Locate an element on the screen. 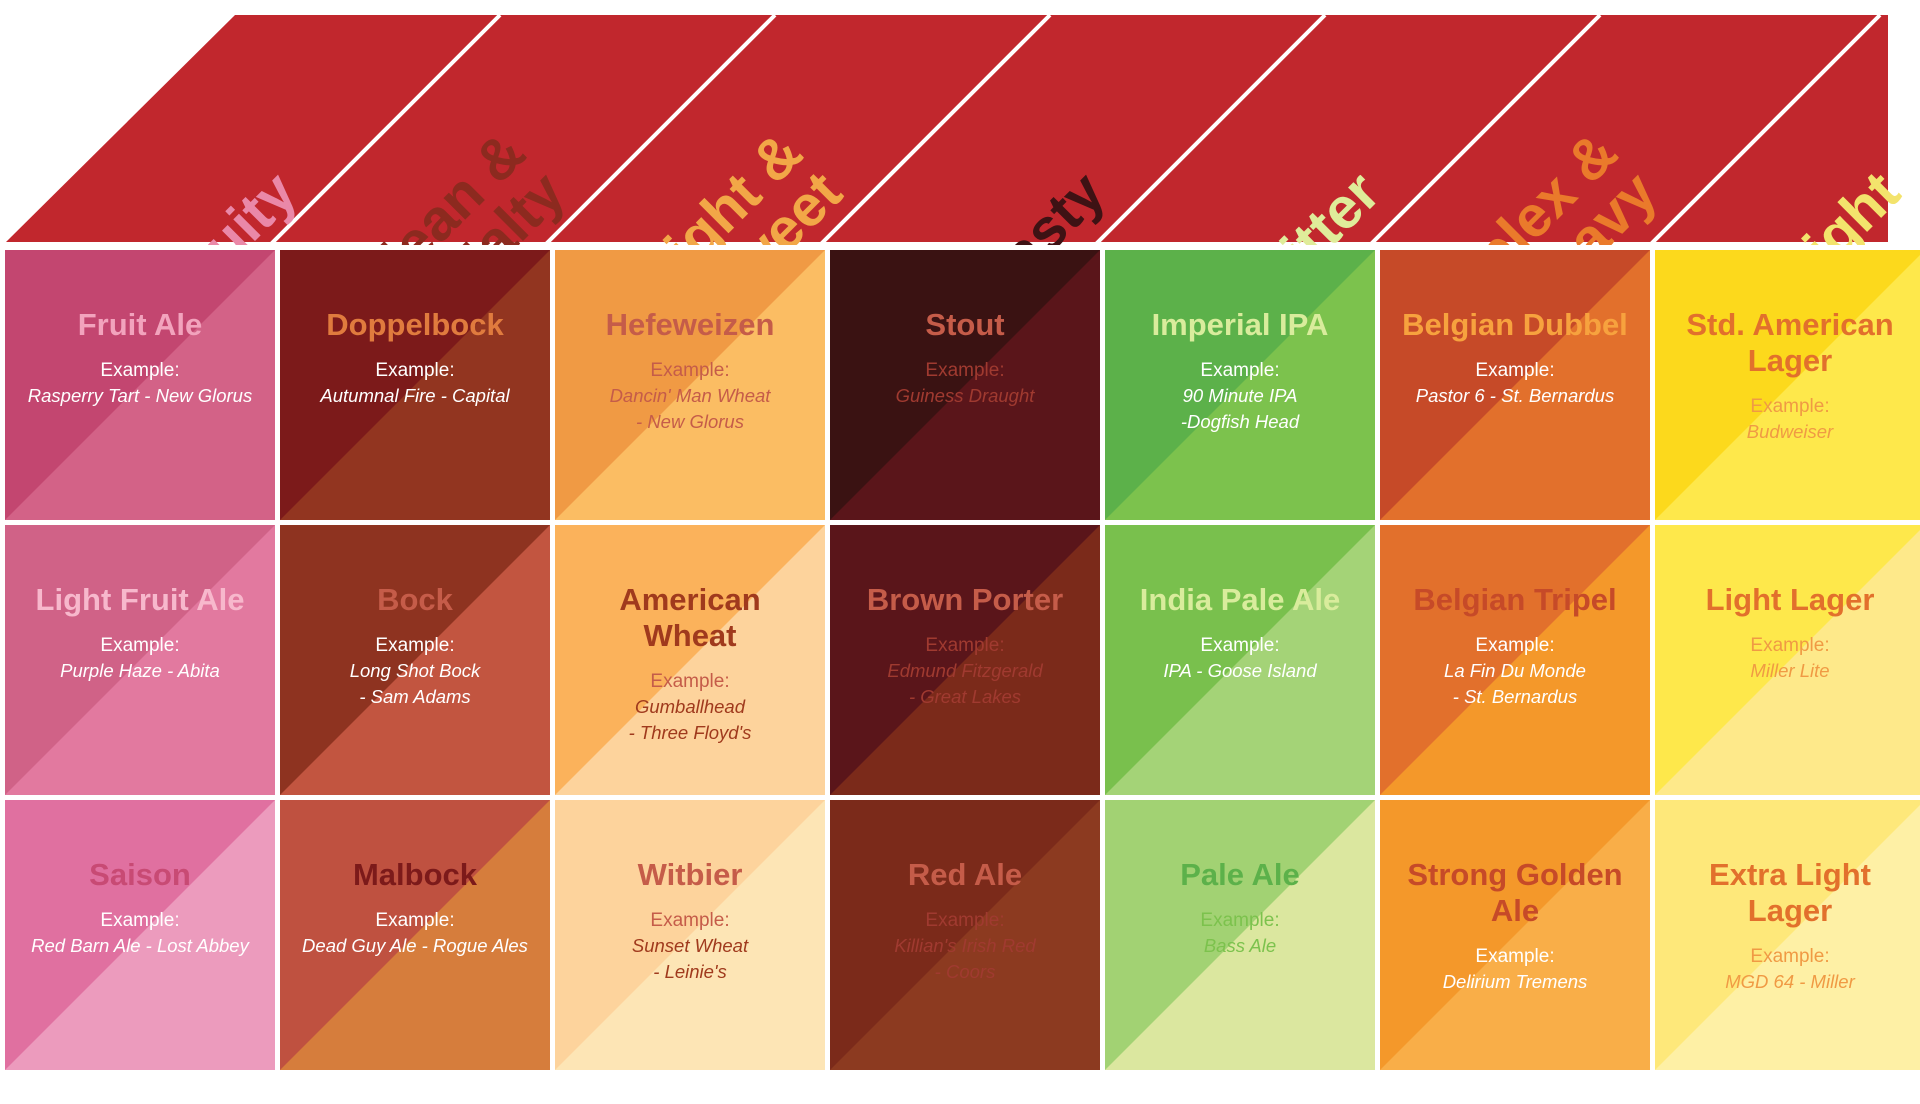 The width and height of the screenshot is (1920, 1104). style-name: American Wheat is located at coordinates (690, 618).